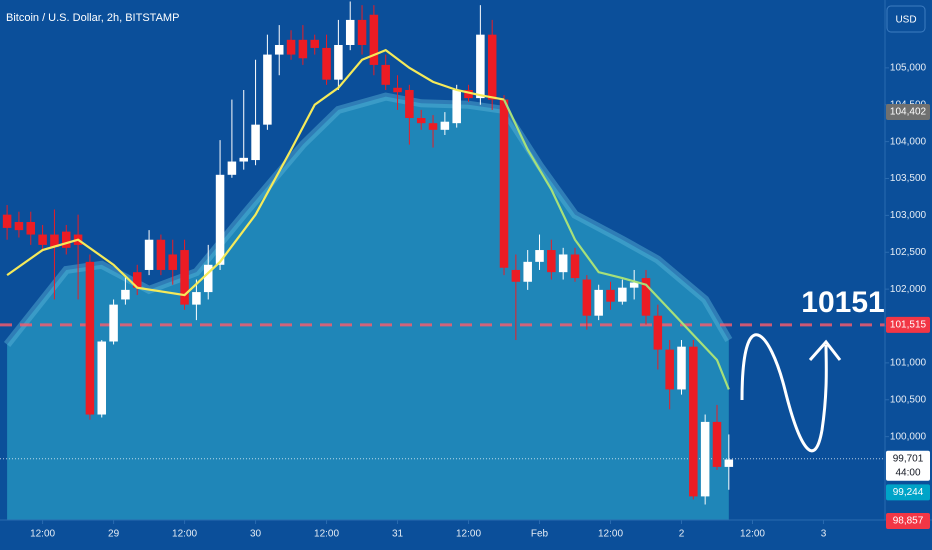 The height and width of the screenshot is (550, 932). Describe the element at coordinates (908, 141) in the screenshot. I see `y-tick-label: 104,000` at that location.